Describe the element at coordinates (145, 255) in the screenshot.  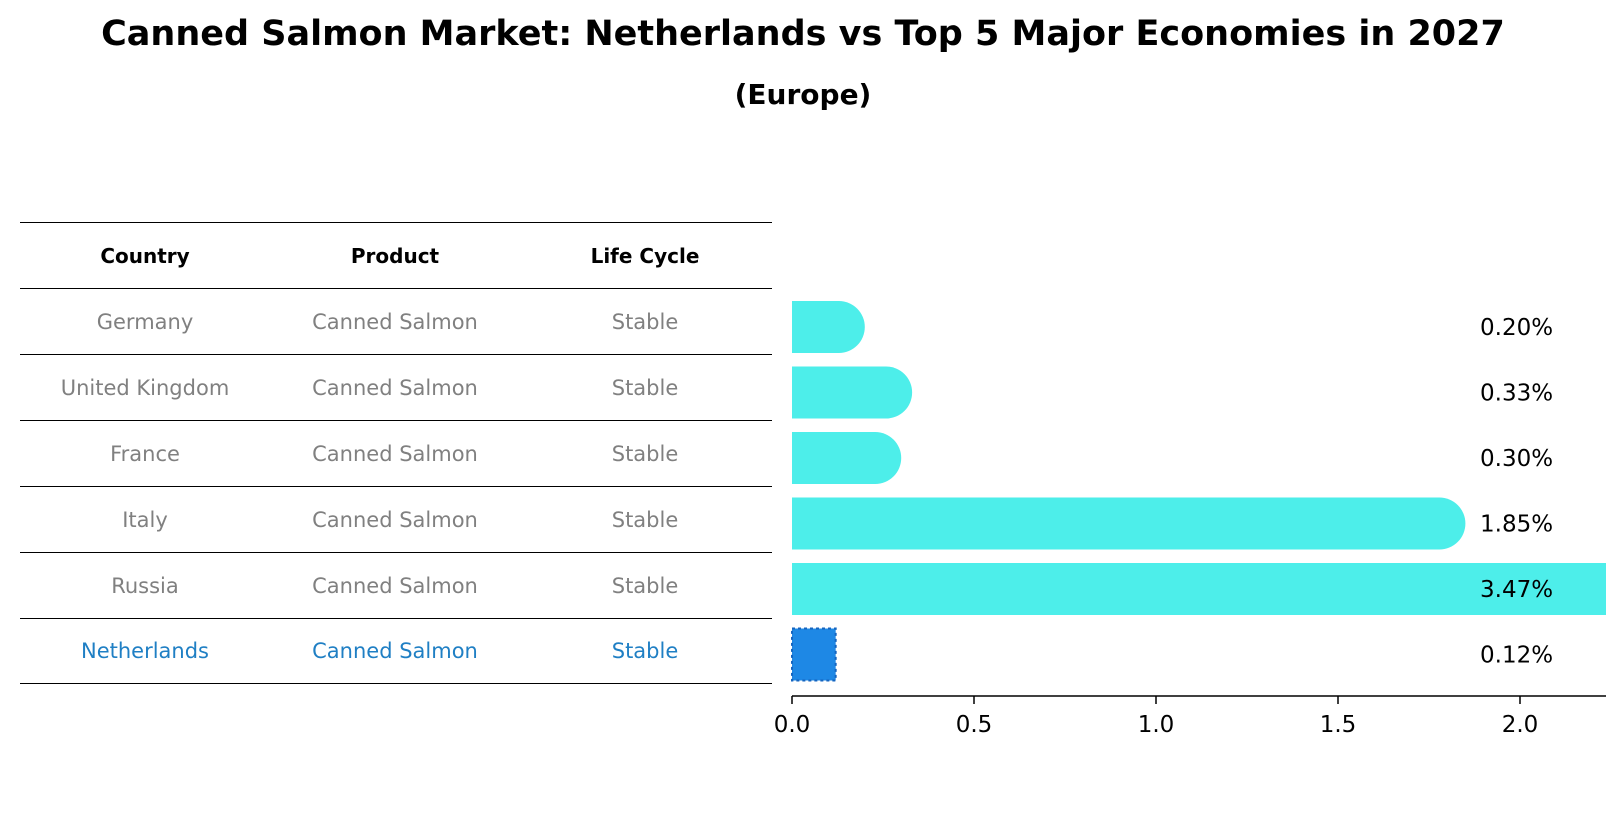
I see `header-country: Country` at that location.